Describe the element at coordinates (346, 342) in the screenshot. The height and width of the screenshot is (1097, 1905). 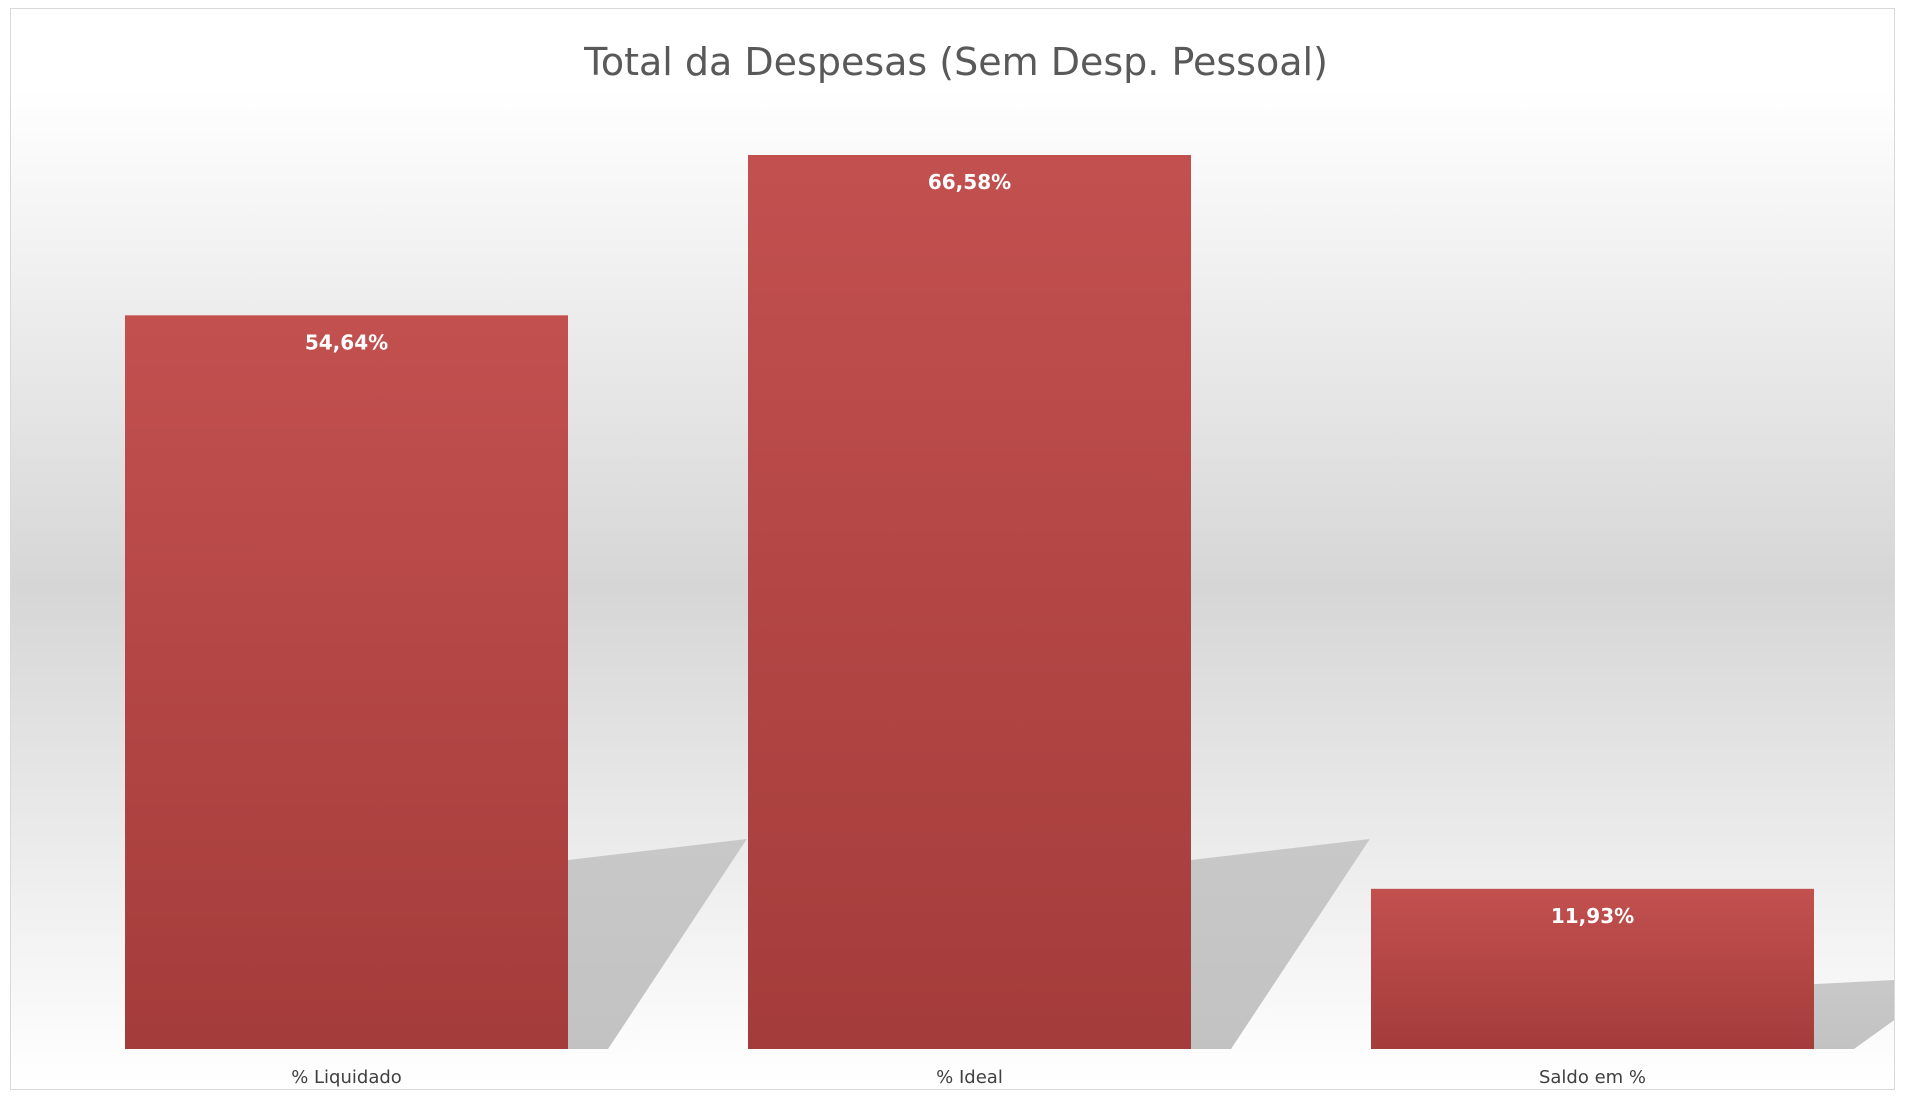
I see `data-label-1: 54,64%` at that location.